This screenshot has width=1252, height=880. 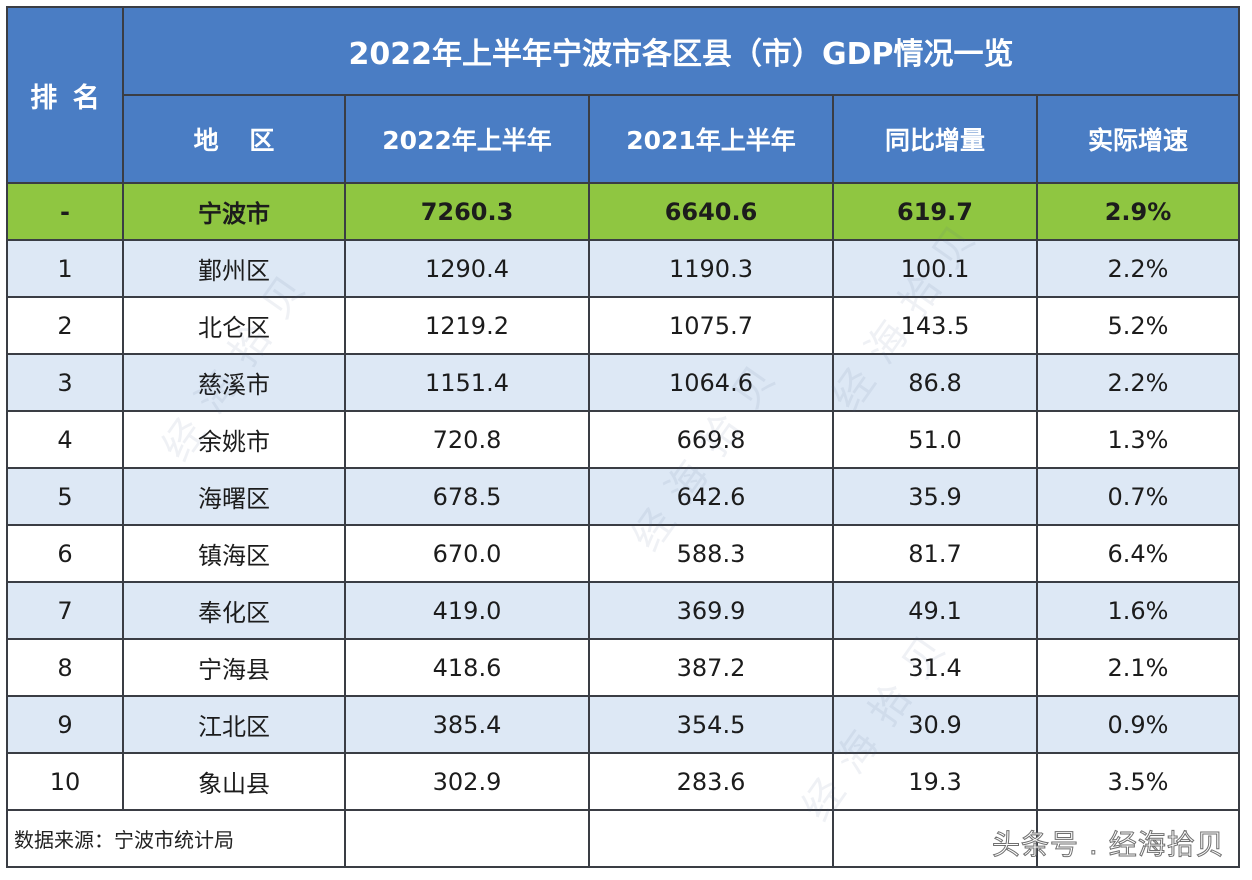 I want to click on yoy-increase-cell: 619.7, so click(x=935, y=211).